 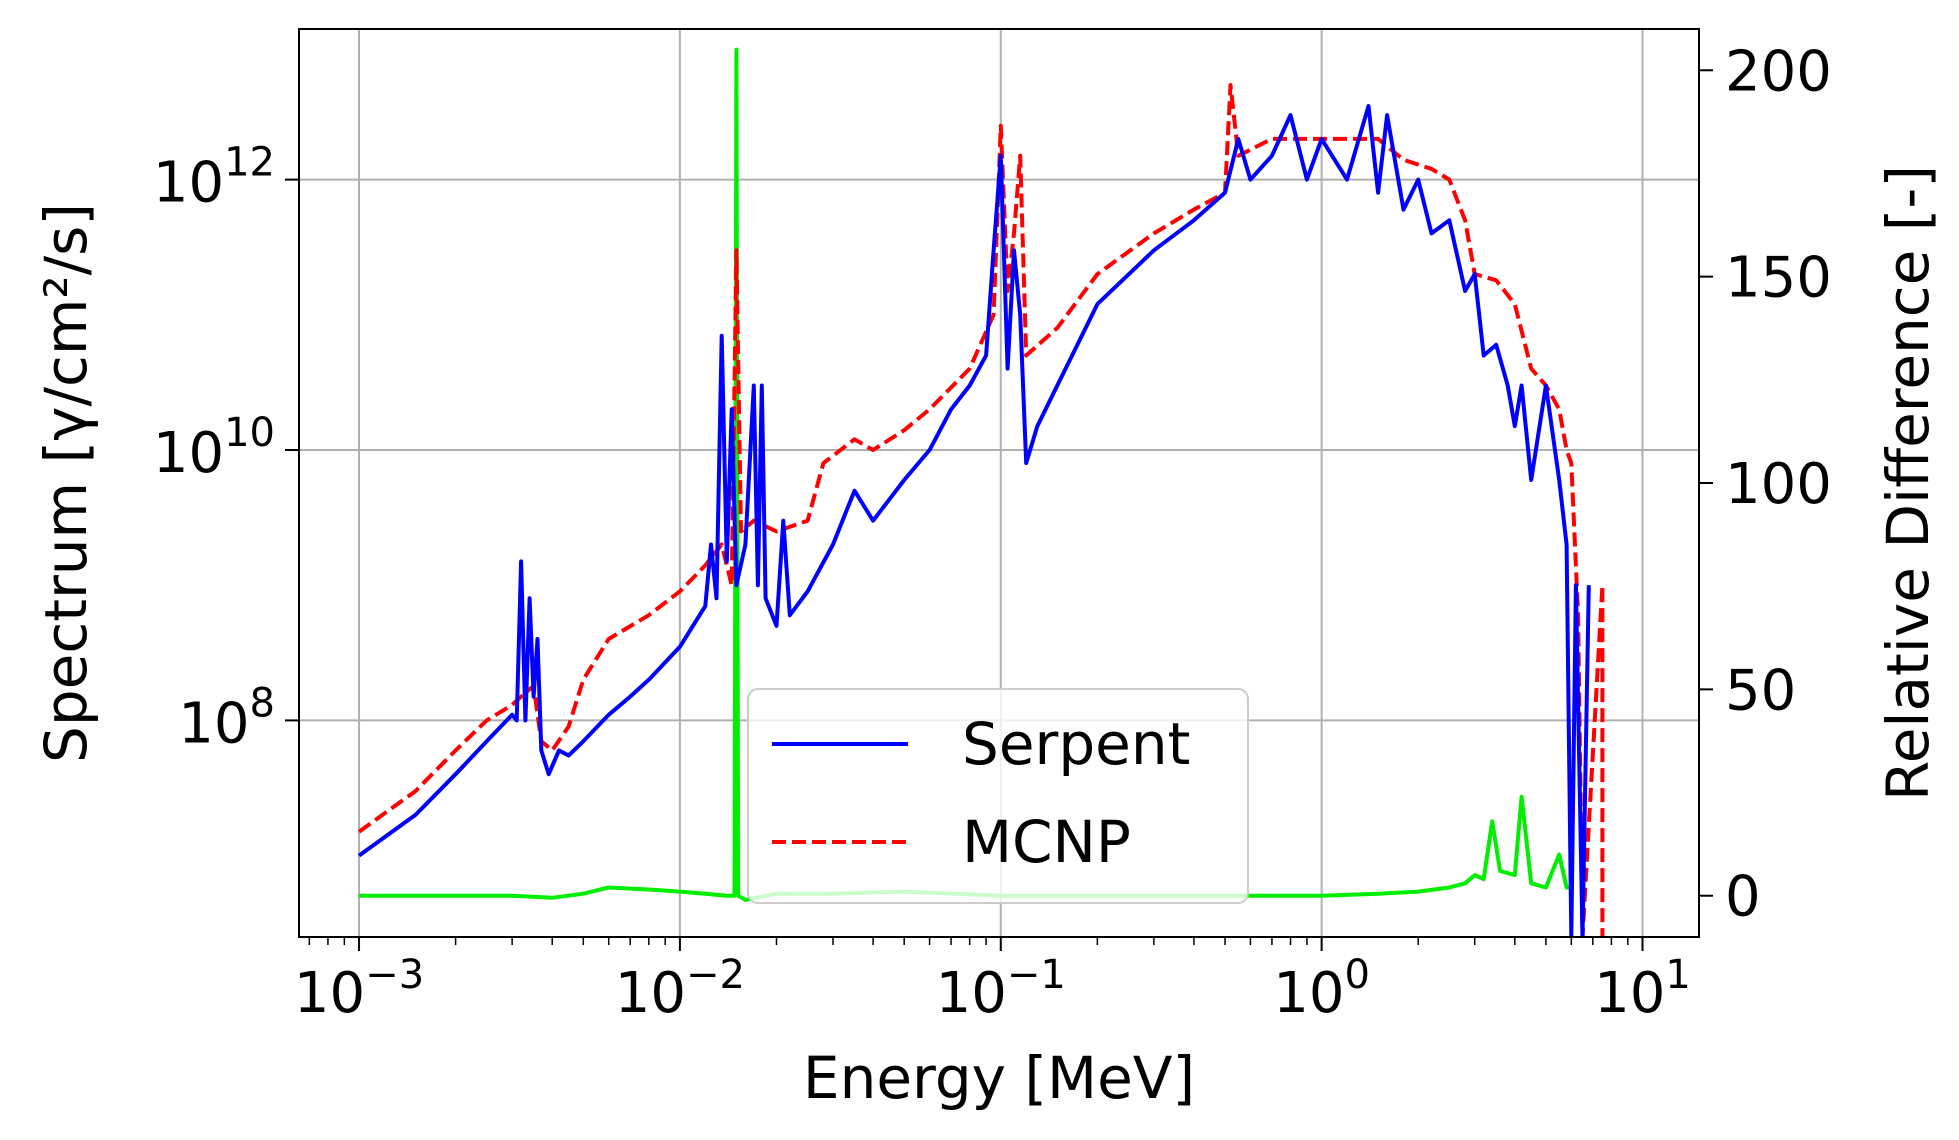 What do you see at coordinates (1321, 989) in the screenshot?
I see `x-tick-label: 10⁰` at bounding box center [1321, 989].